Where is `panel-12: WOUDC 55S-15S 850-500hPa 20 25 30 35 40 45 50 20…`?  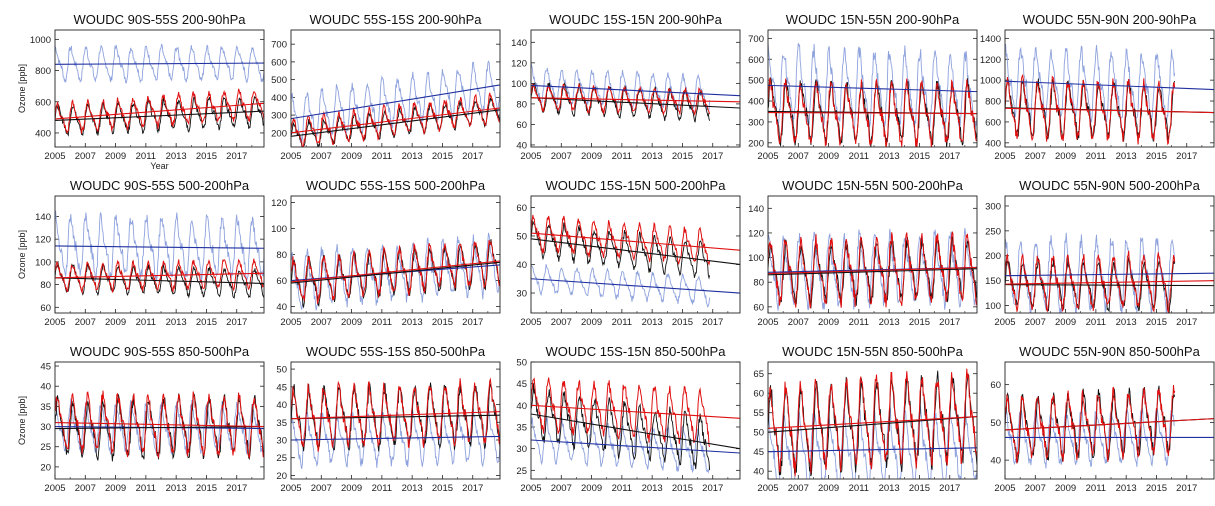
panel-12: WOUDC 55S-15S 850-500hPa 20 25 30 35 40 45 50 20… is located at coordinates (388, 419).